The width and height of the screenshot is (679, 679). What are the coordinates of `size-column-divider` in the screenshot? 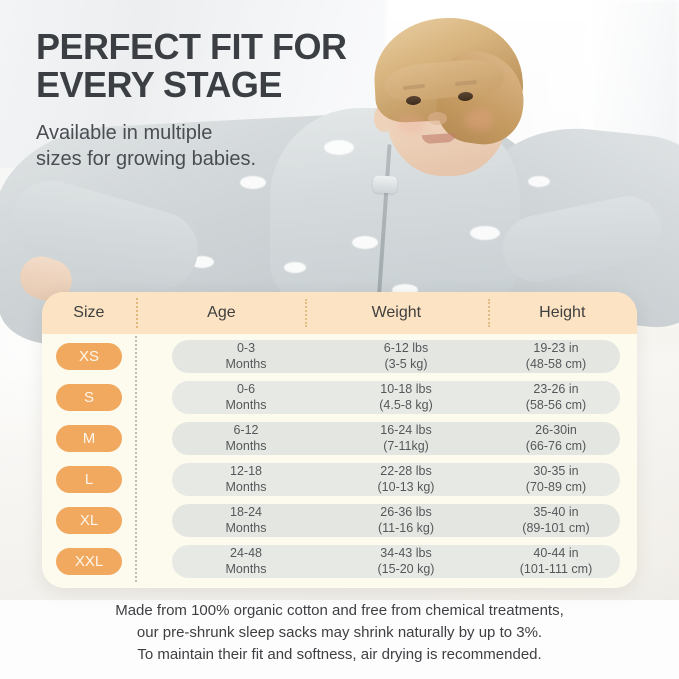 It's located at (137, 459).